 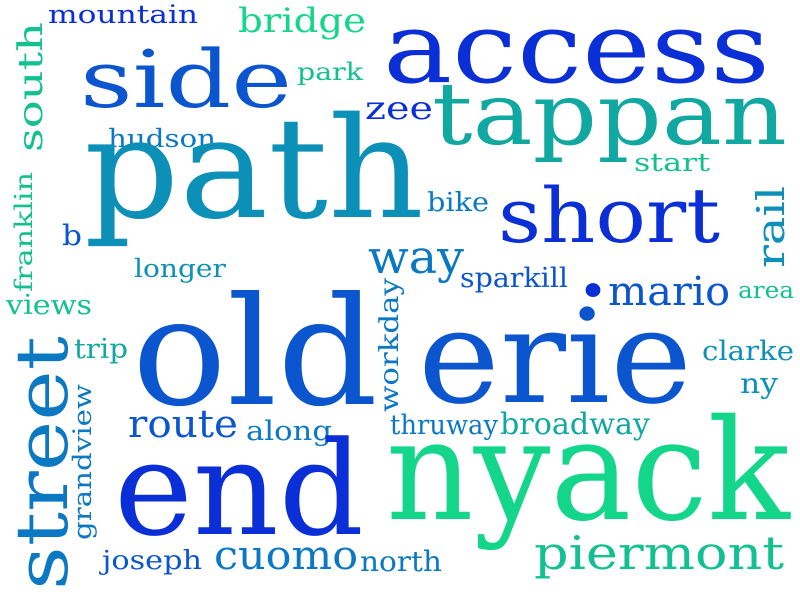 I want to click on word-piermont: piermont, so click(x=659, y=553).